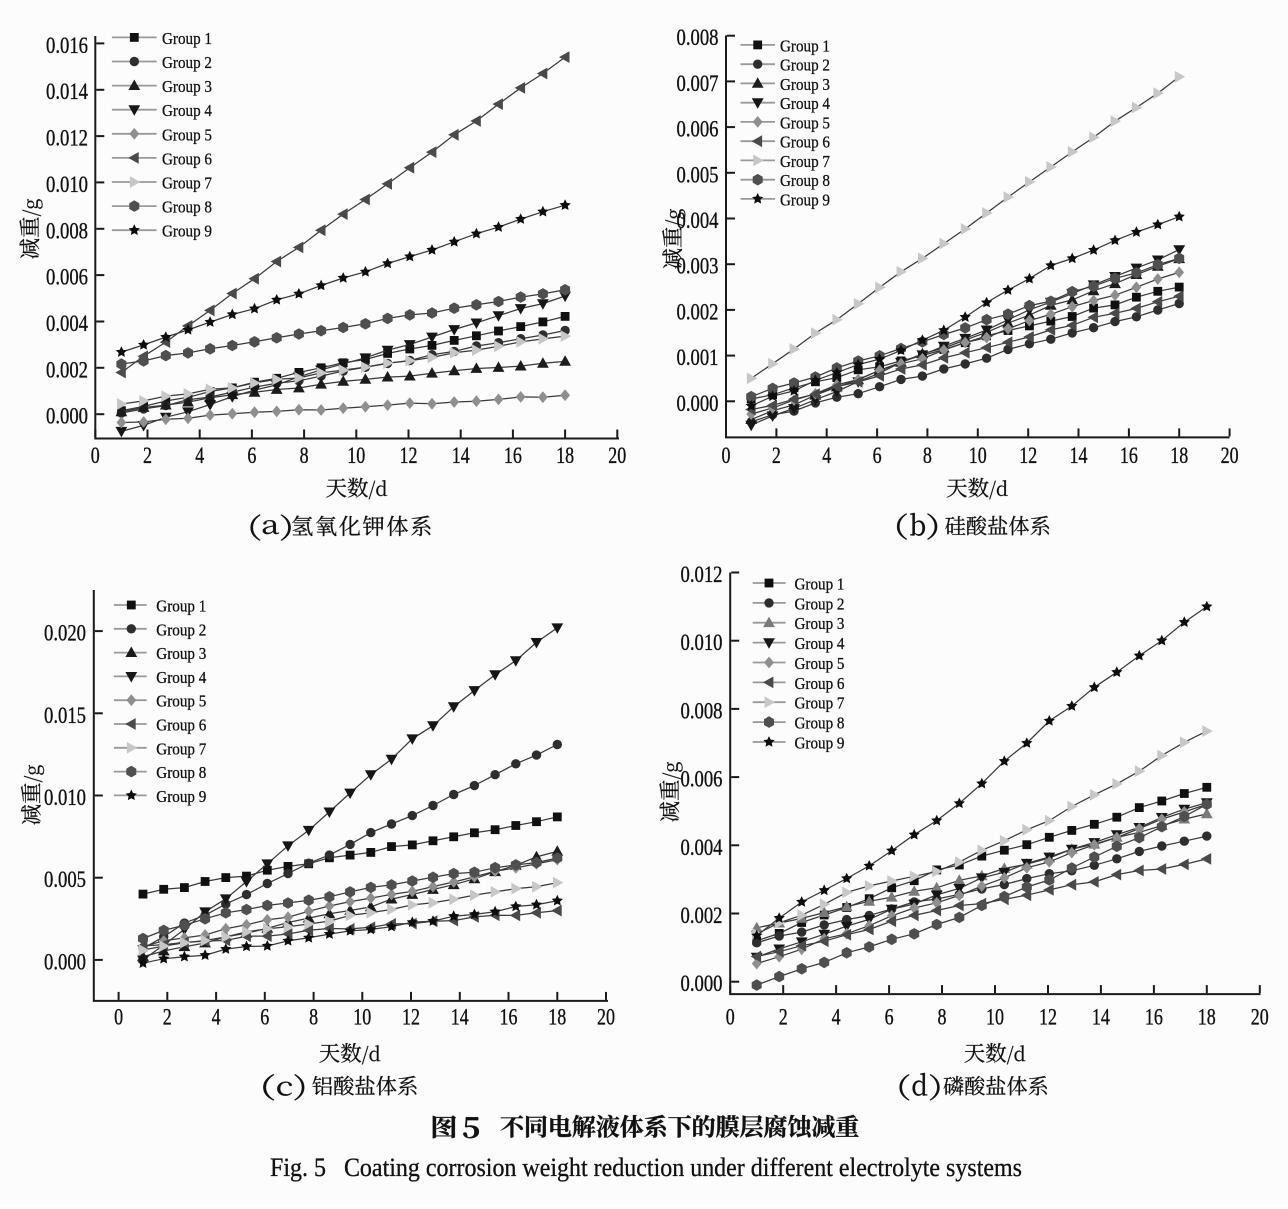  I want to click on svg-text: 0.007, so click(698, 84).